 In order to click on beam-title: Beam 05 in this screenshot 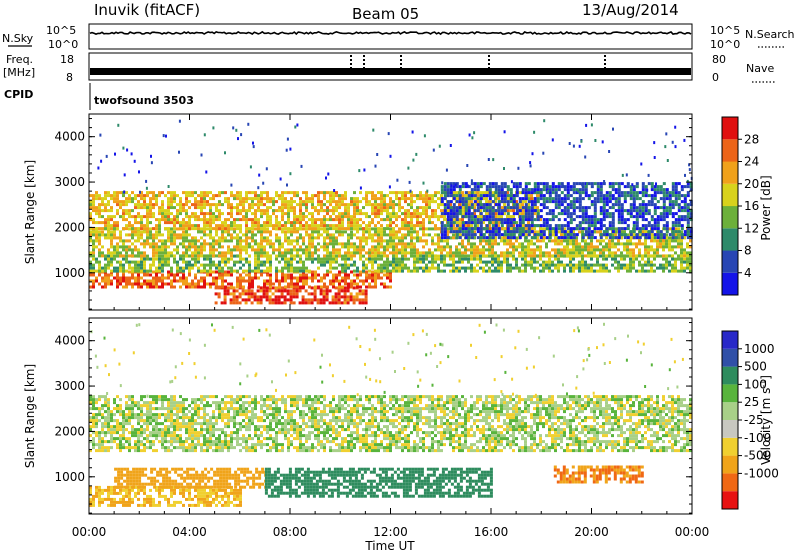, I will do `click(385, 14)`.